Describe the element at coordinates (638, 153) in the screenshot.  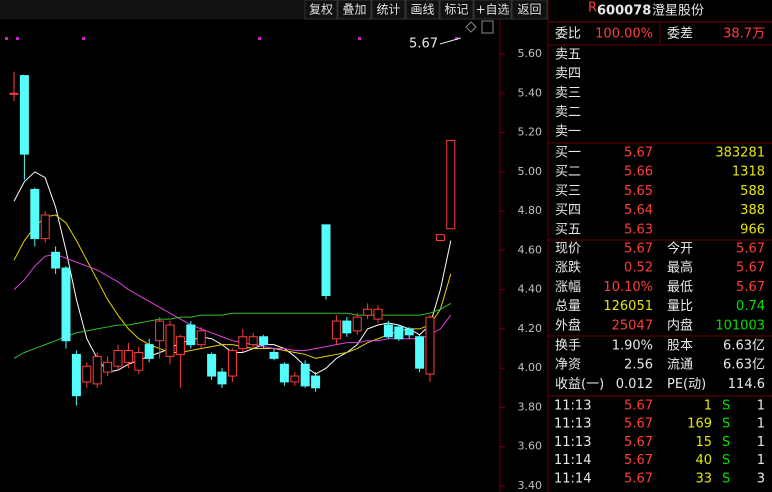
I see `buy-cell: 5.67` at that location.